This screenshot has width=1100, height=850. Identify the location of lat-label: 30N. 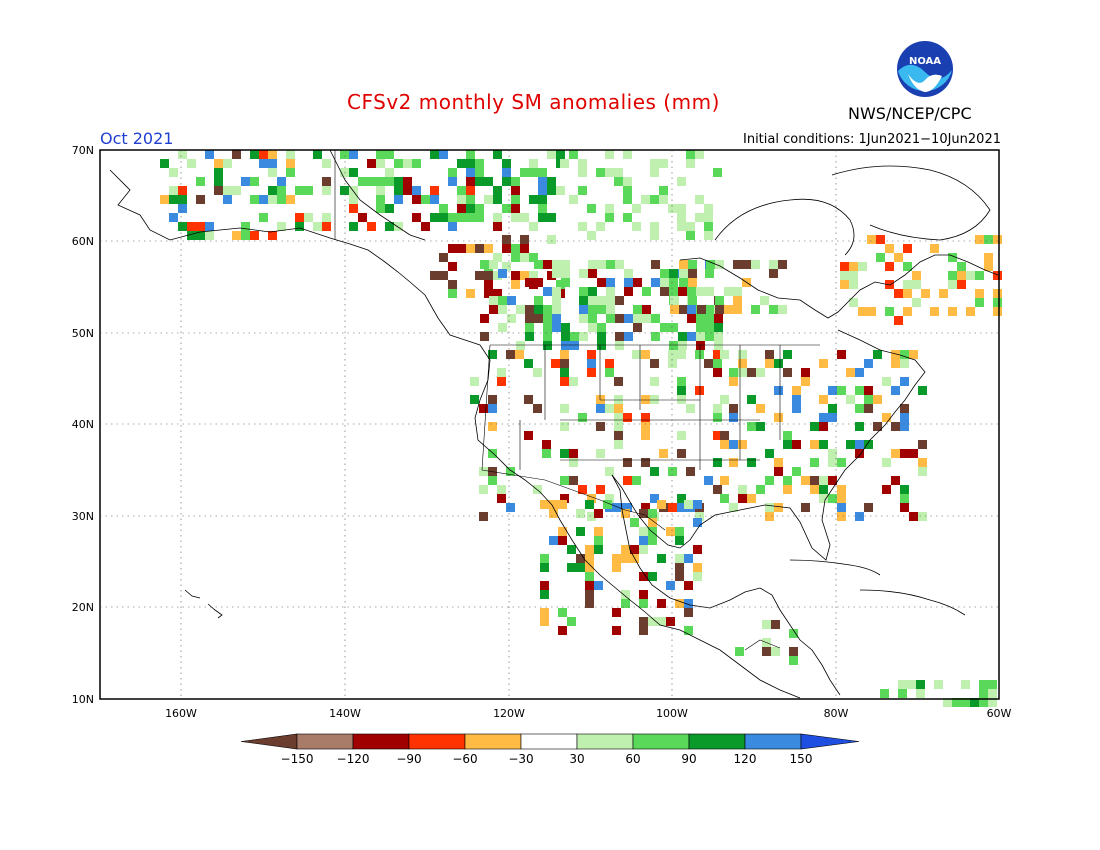
(83, 516).